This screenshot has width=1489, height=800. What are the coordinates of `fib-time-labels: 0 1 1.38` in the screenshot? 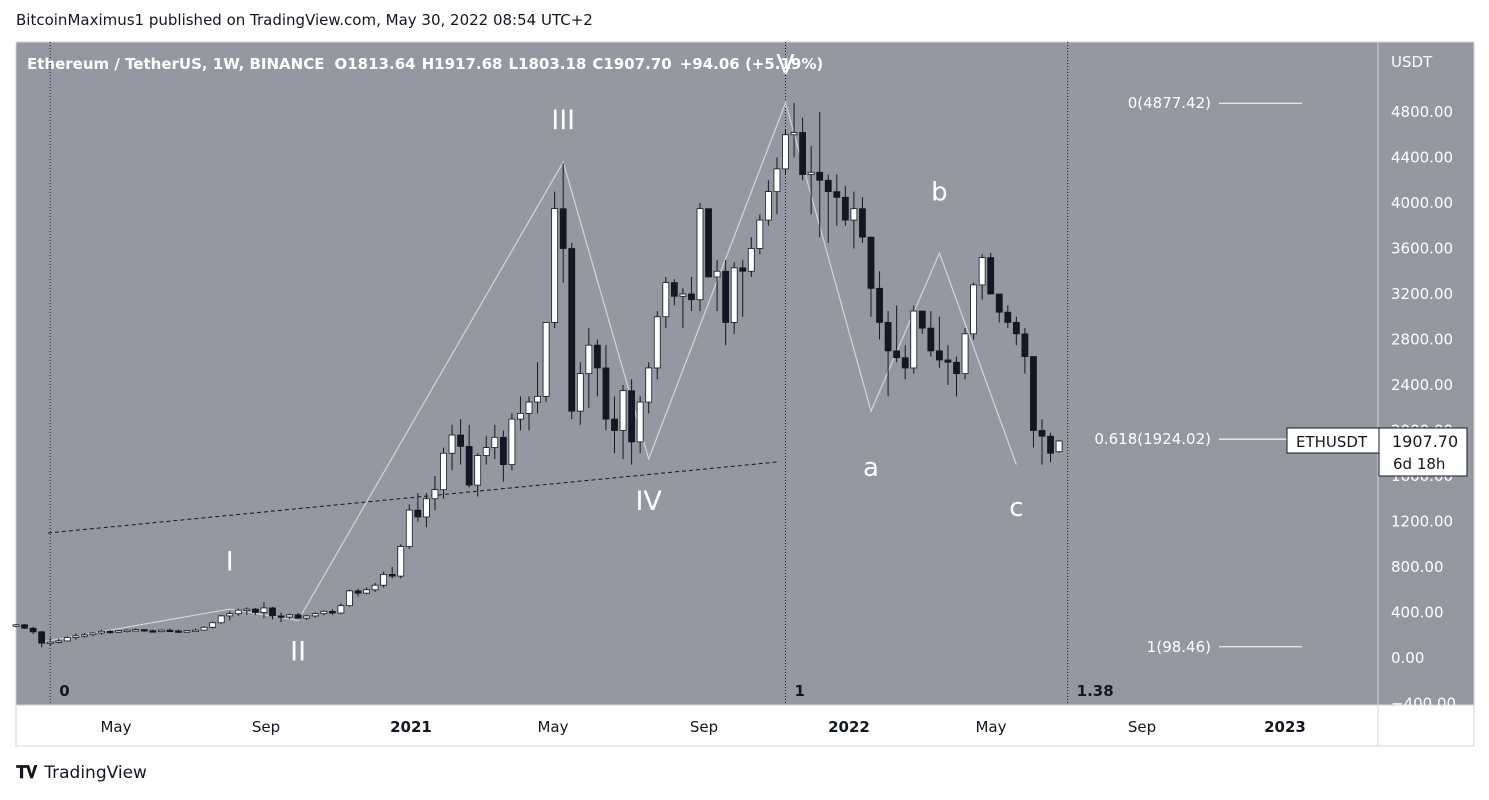 It's located at (586, 691).